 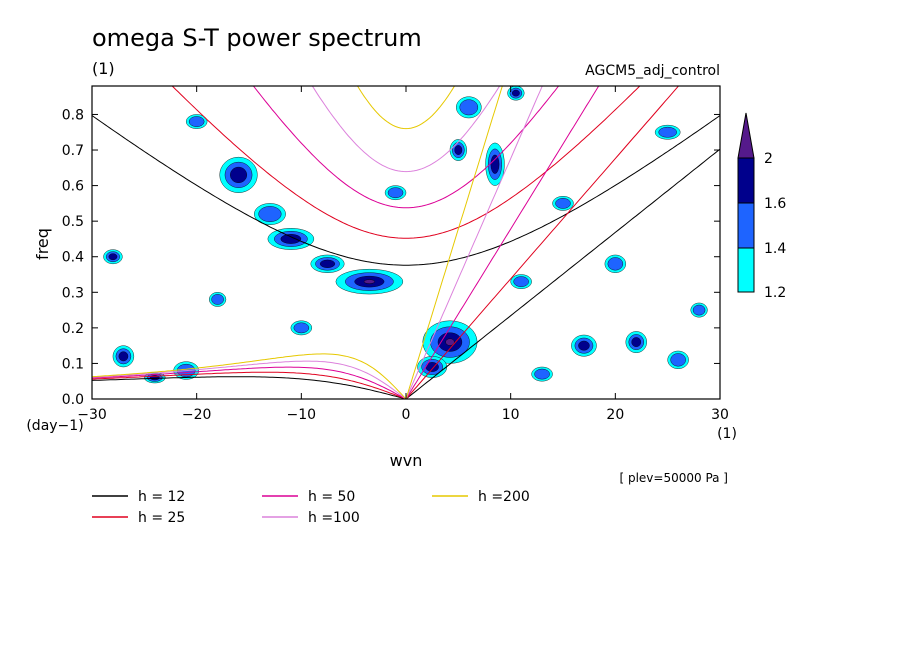 I want to click on colorbar: 1.2 1.4 1.6 2, so click(x=761, y=206).